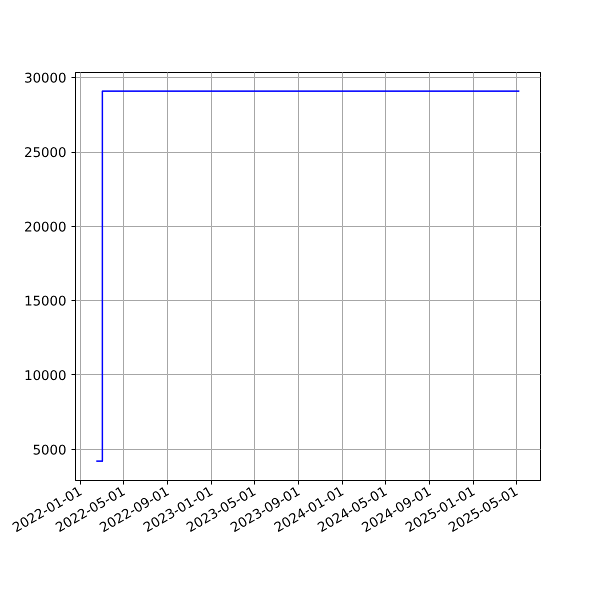 The height and width of the screenshot is (600, 600). I want to click on y-tick-label: 30000, so click(45, 79).